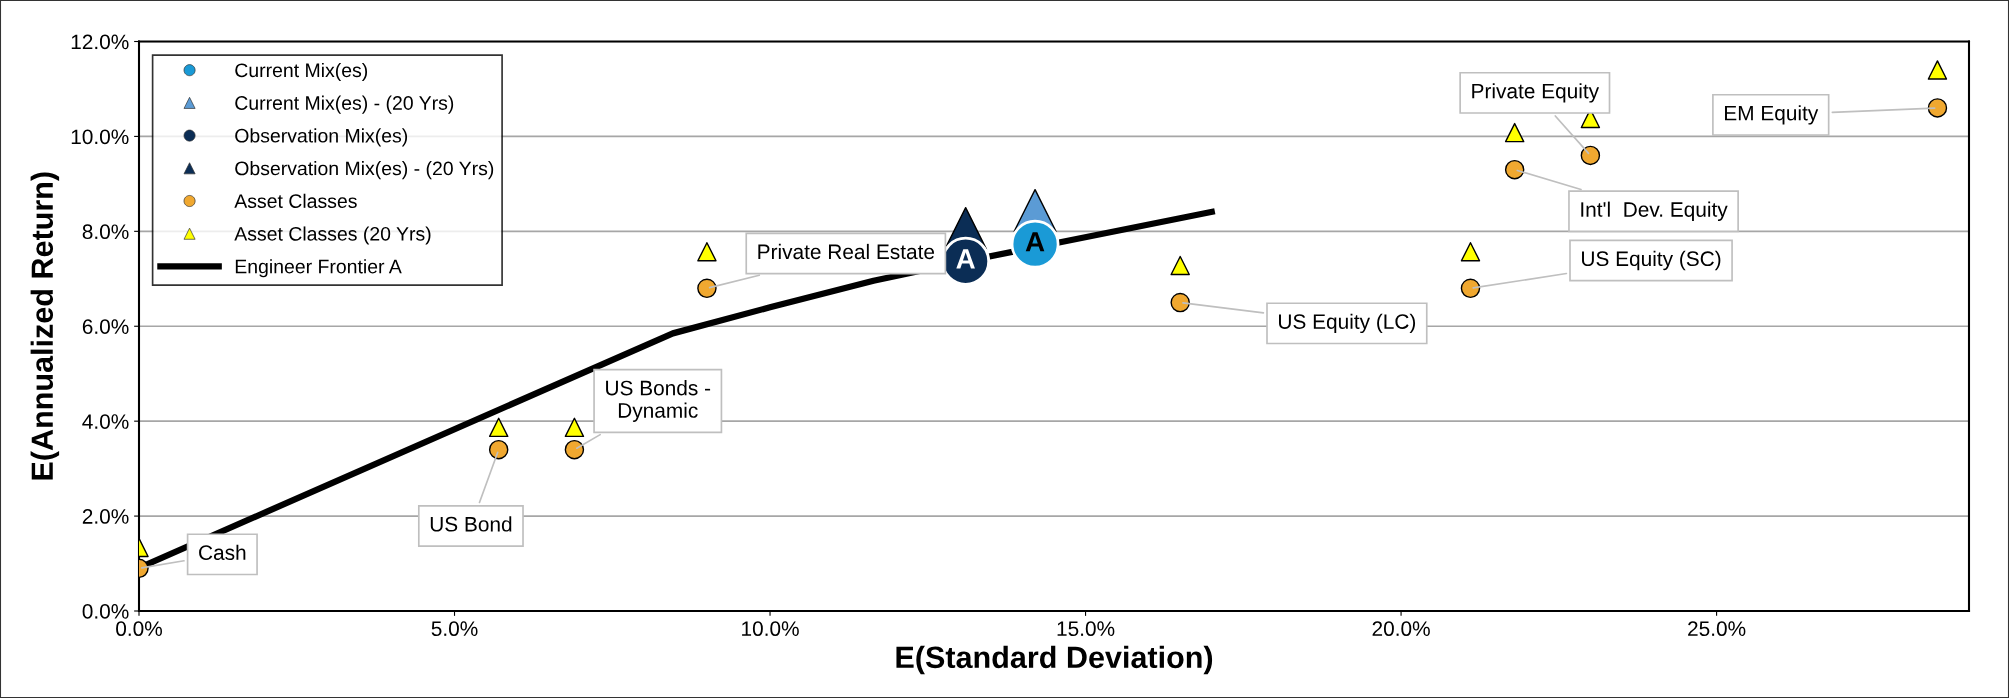 This screenshot has width=2009, height=698. What do you see at coordinates (318, 268) in the screenshot?
I see `legend-label: Engineer Frontier A` at bounding box center [318, 268].